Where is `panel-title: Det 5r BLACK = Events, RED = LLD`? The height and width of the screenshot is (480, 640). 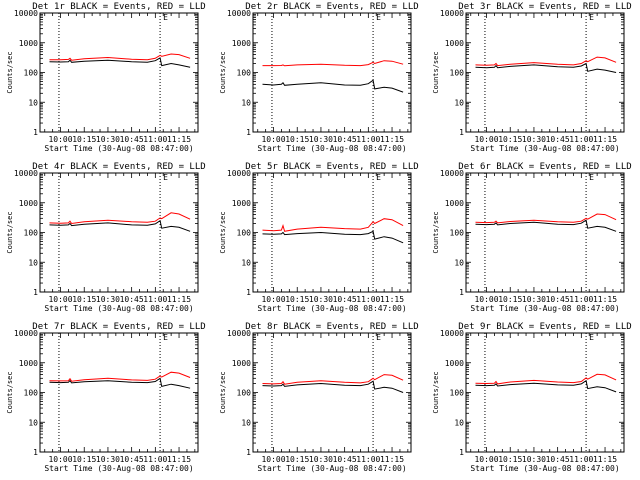 panel-title: Det 5r BLACK = Events, RED = LLD is located at coordinates (331, 167).